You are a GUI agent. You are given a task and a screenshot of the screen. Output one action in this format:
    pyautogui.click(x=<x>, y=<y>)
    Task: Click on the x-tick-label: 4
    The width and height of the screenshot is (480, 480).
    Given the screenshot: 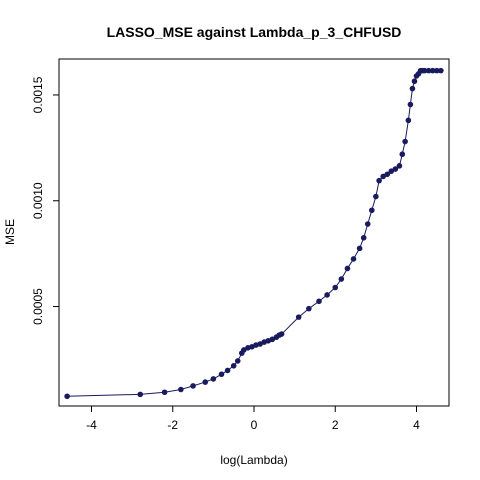 What is the action you would take?
    pyautogui.click(x=416, y=425)
    